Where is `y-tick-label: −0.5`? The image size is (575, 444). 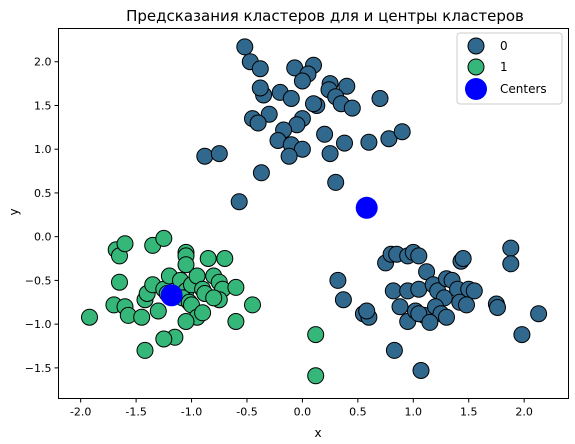 y-tick-label: −0.5 is located at coordinates (38, 280).